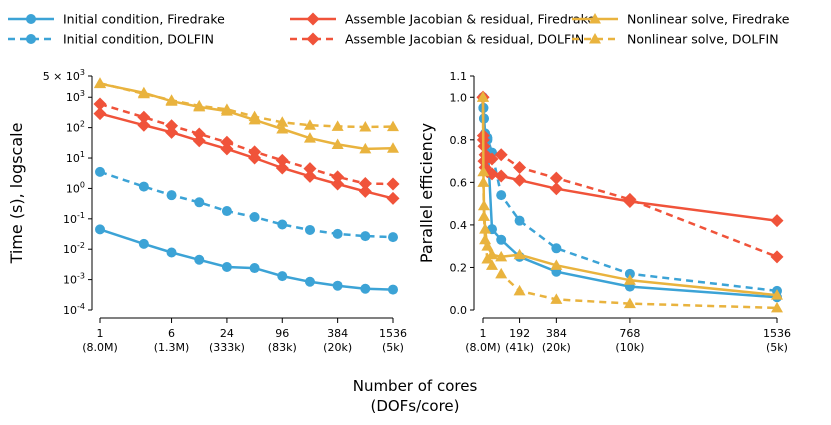  What do you see at coordinates (393, 347) in the screenshot?
I see `x-tick-sublabel: (5k)` at bounding box center [393, 347].